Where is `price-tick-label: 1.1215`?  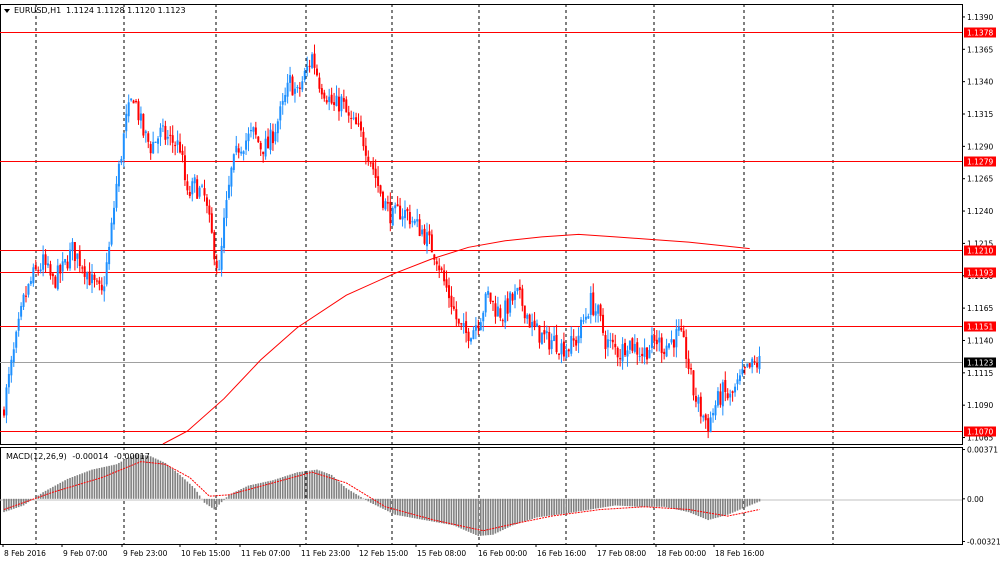
price-tick-label: 1.1215 is located at coordinates (980, 243).